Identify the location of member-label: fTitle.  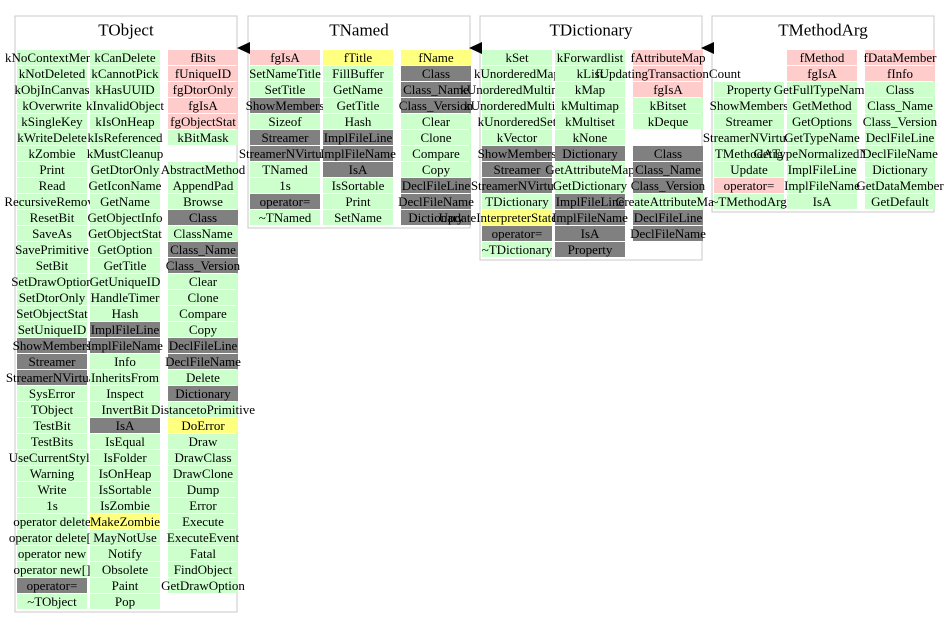
(358, 57).